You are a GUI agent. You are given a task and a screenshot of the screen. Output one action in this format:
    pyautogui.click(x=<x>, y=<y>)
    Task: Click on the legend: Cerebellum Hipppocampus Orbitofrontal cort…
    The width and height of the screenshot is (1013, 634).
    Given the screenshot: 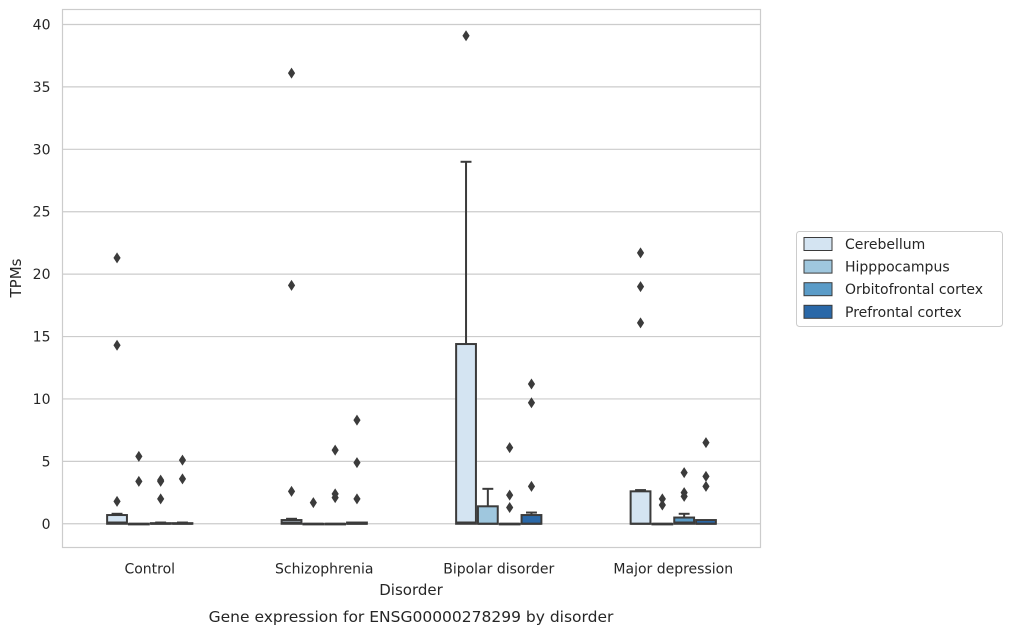 What is the action you would take?
    pyautogui.click(x=899, y=279)
    